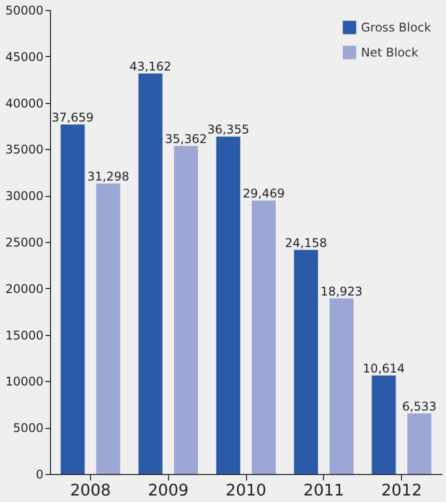 This screenshot has width=446, height=502. What do you see at coordinates (396, 27) in the screenshot?
I see `legend-label: Gross Block` at bounding box center [396, 27].